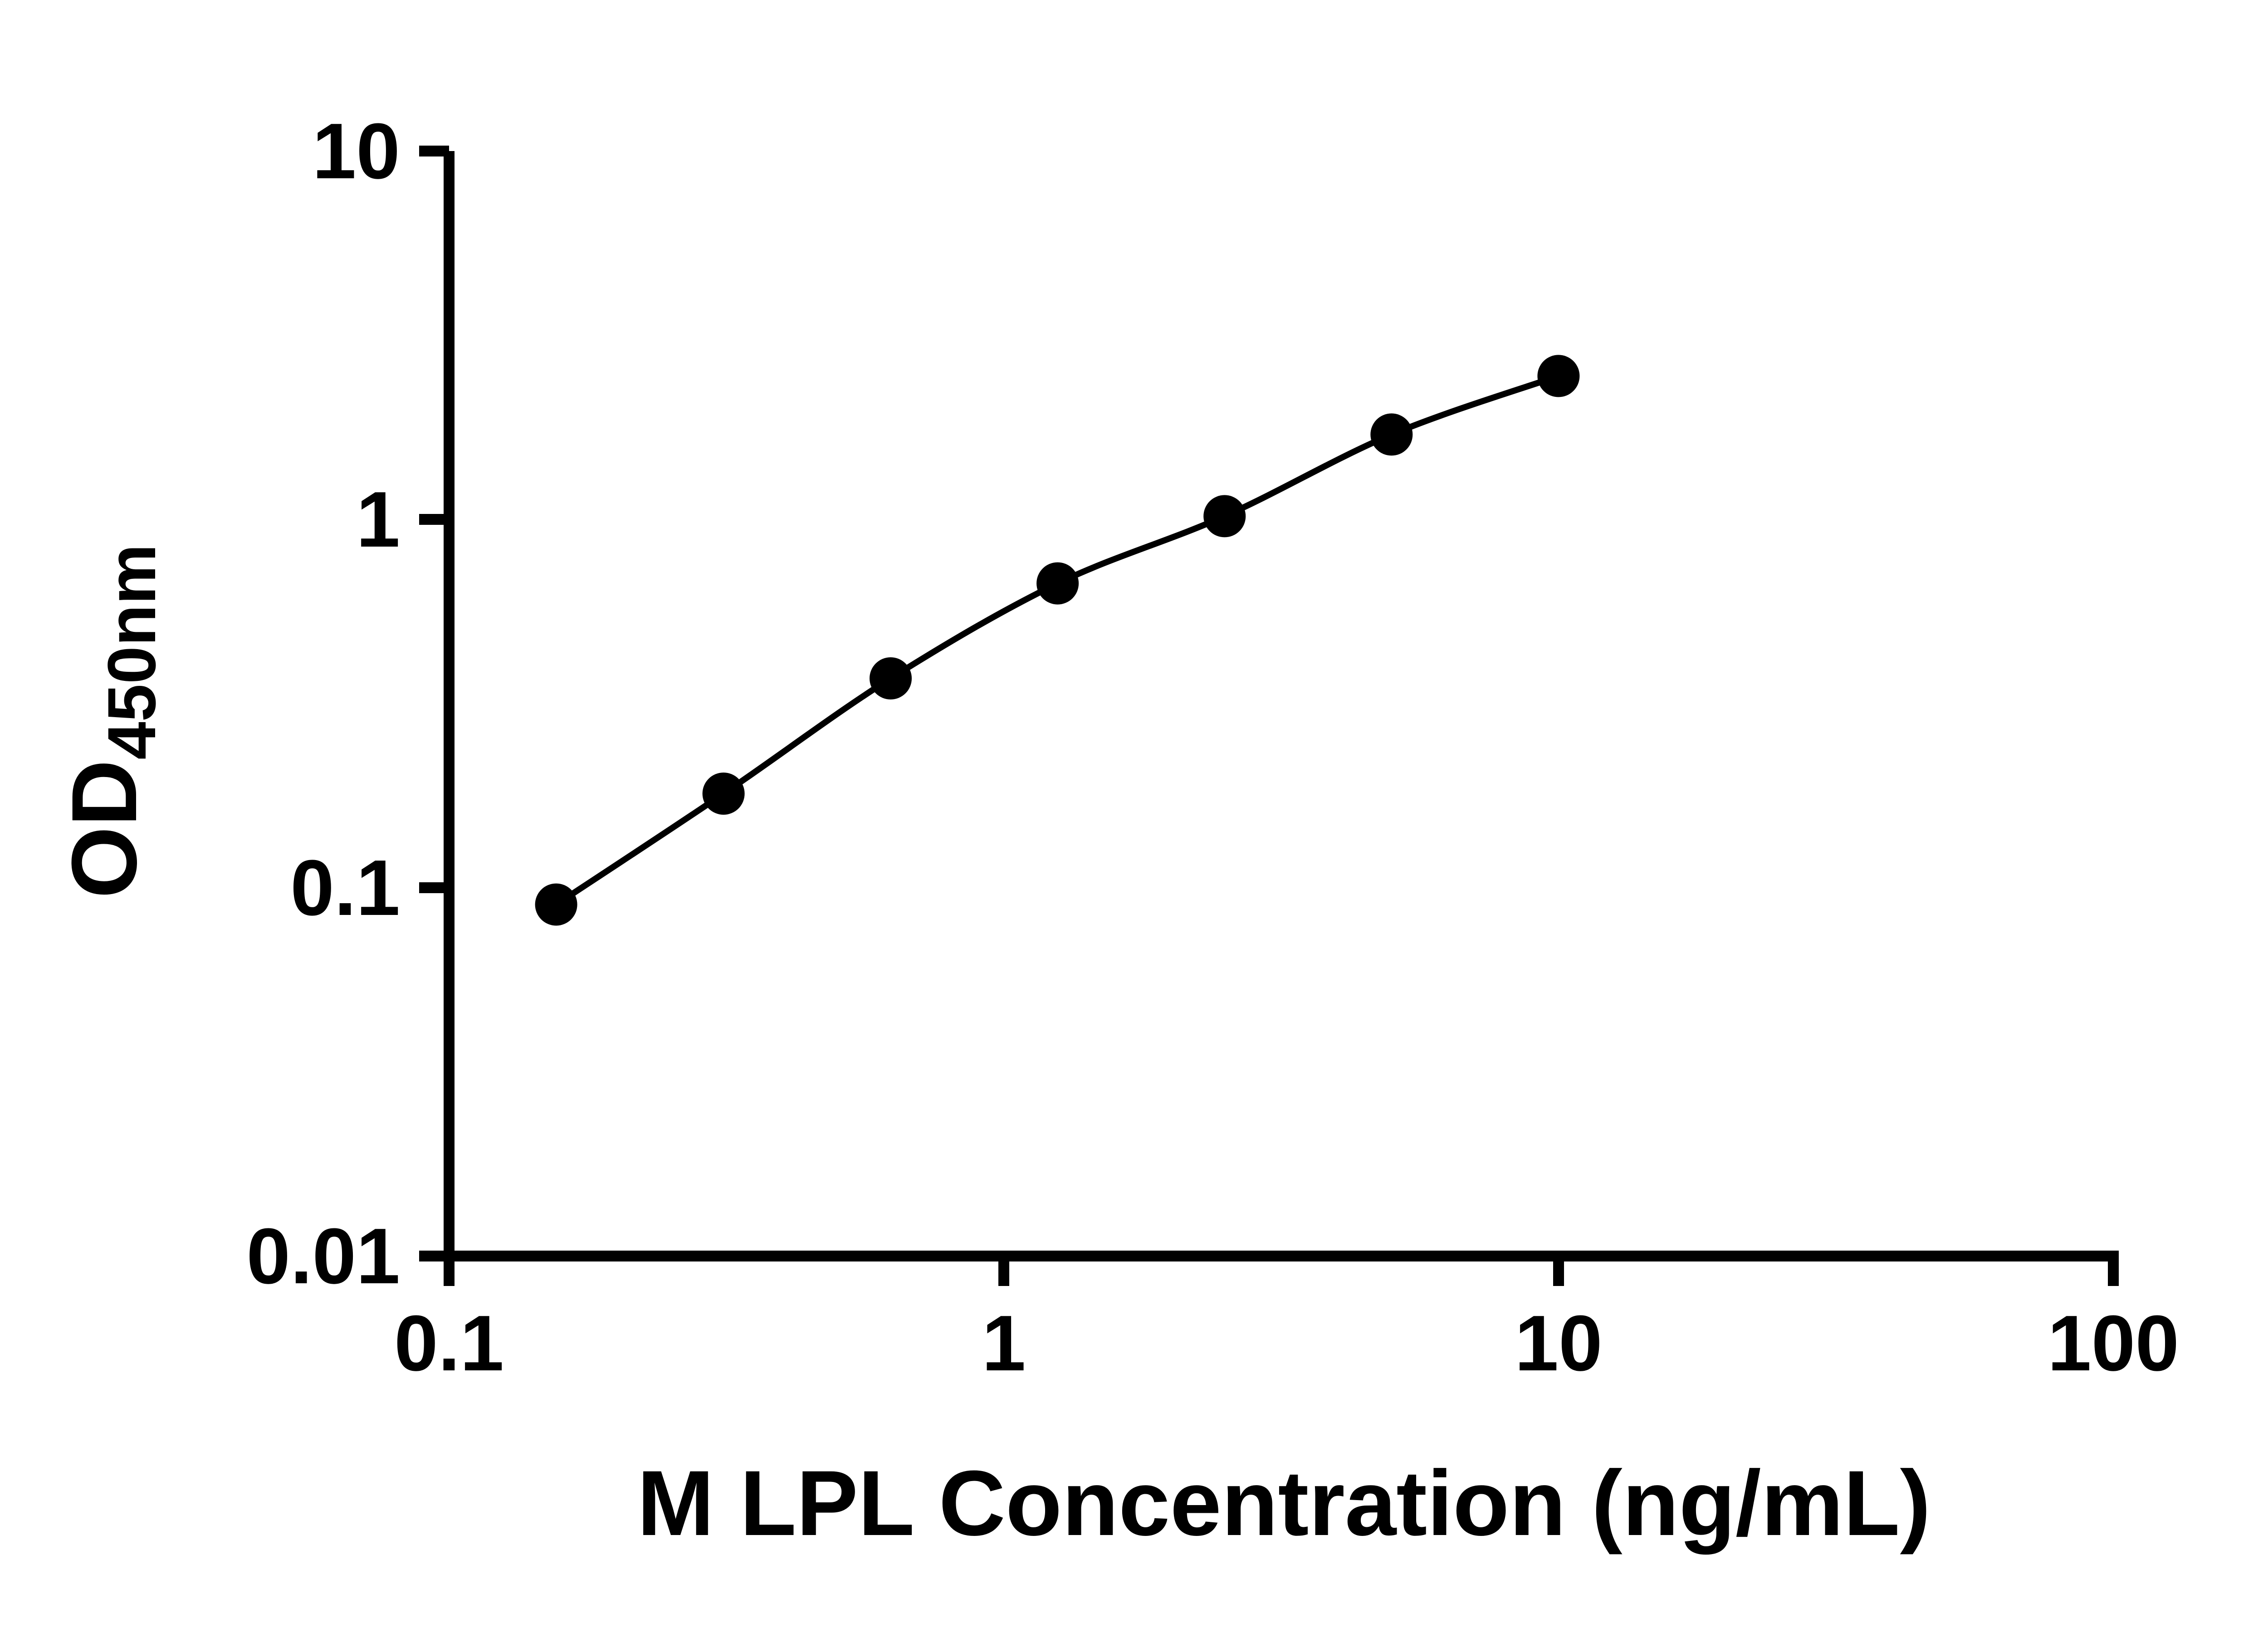 The width and height of the screenshot is (2268, 1633). What do you see at coordinates (1284, 1503) in the screenshot?
I see `x-axis-title: M LPL Concentration (ng/mL)` at bounding box center [1284, 1503].